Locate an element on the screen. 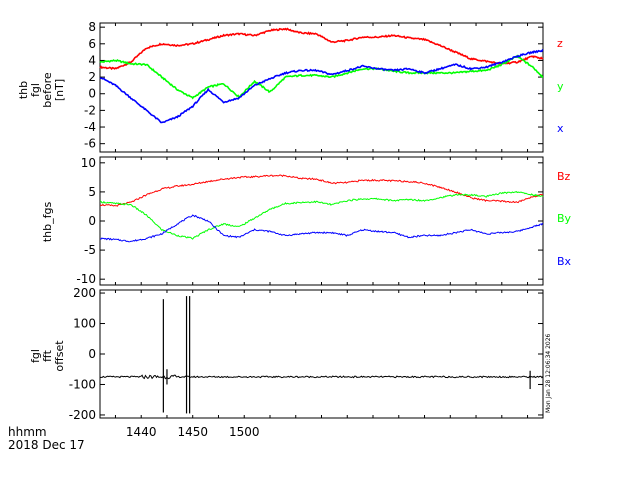  time-axis-label: hhmm is located at coordinates (27, 432).